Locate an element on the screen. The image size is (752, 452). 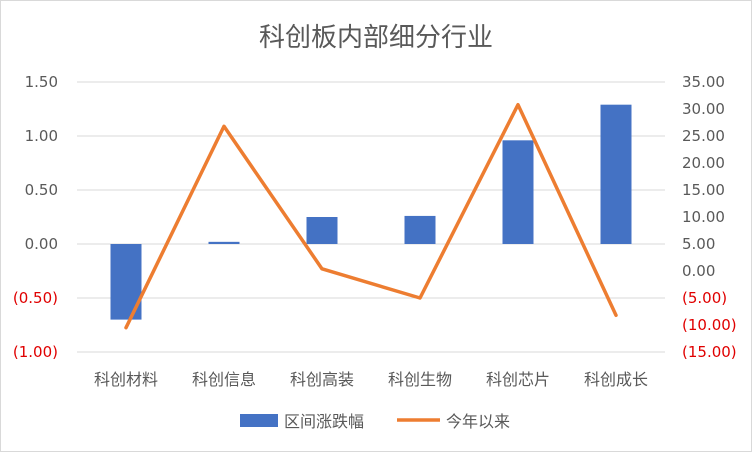
right-tick-label: (10.00) is located at coordinates (709, 325).